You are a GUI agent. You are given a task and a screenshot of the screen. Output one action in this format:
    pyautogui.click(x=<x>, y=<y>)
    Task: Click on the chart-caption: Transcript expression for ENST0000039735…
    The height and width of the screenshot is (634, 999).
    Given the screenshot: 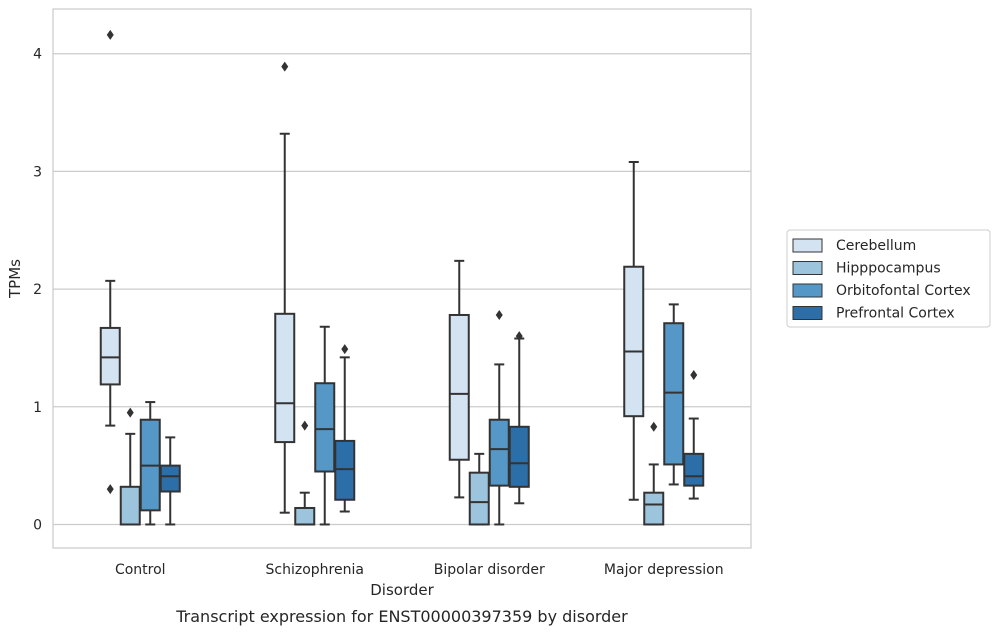 What is the action you would take?
    pyautogui.click(x=401, y=616)
    